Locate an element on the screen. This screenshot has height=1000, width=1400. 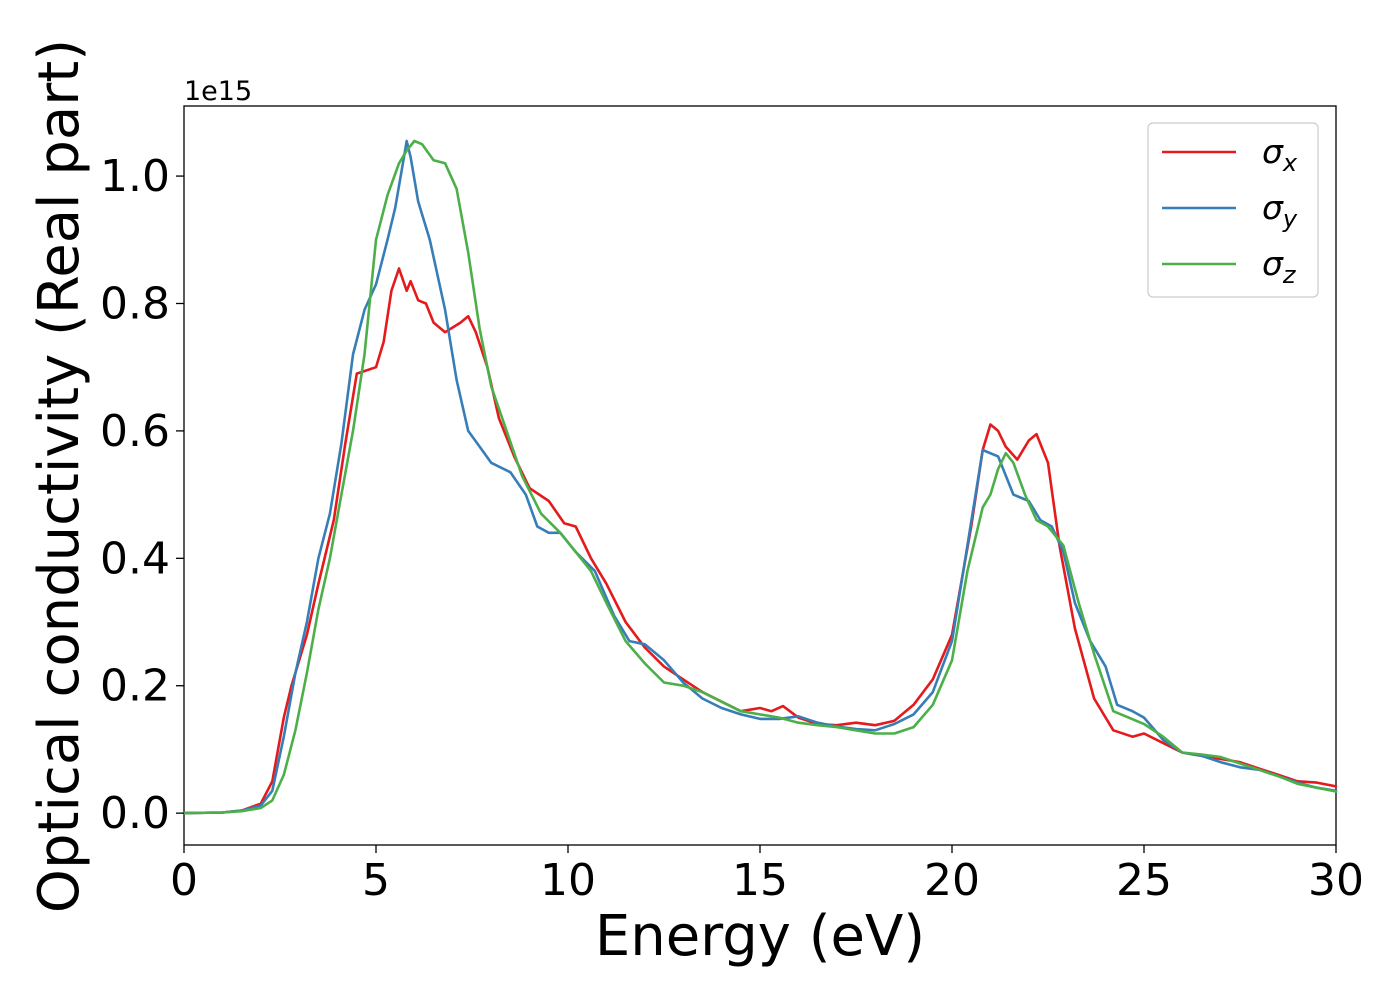
x-tick-label: 0 is located at coordinates (184, 880).